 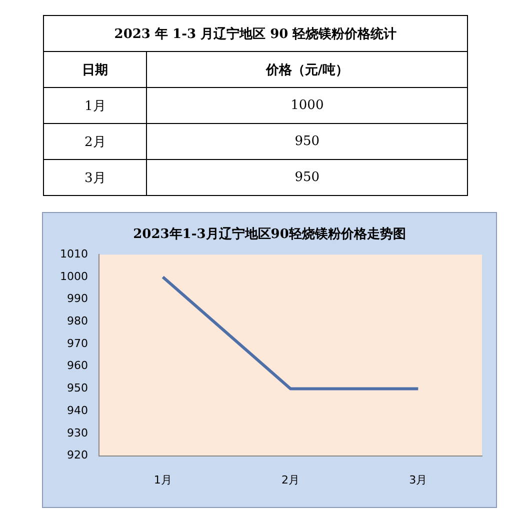 What do you see at coordinates (77, 321) in the screenshot?
I see `y-tick-label: 980` at bounding box center [77, 321].